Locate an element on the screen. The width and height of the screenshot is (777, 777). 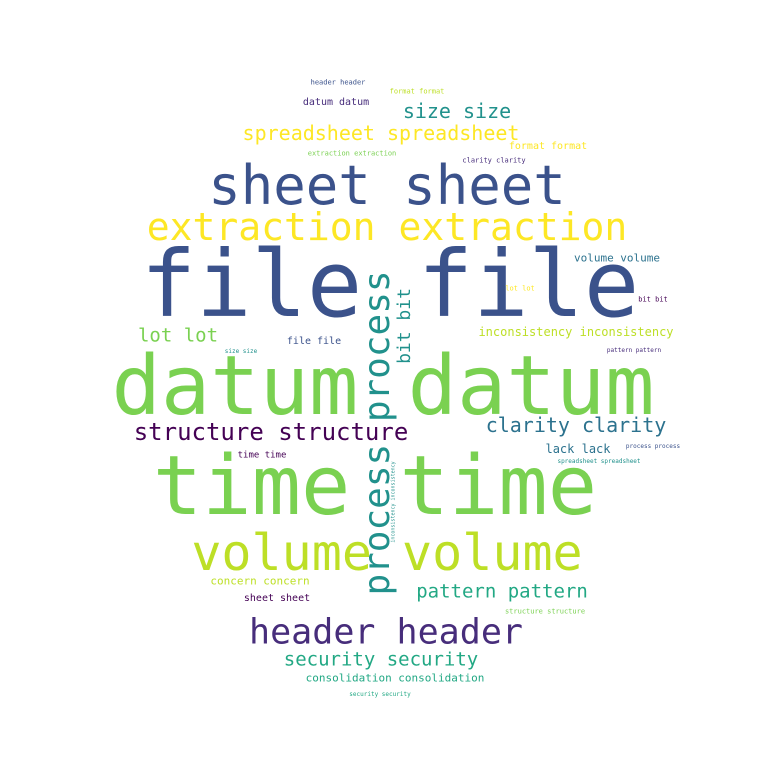
word: concern concern is located at coordinates (260, 581).